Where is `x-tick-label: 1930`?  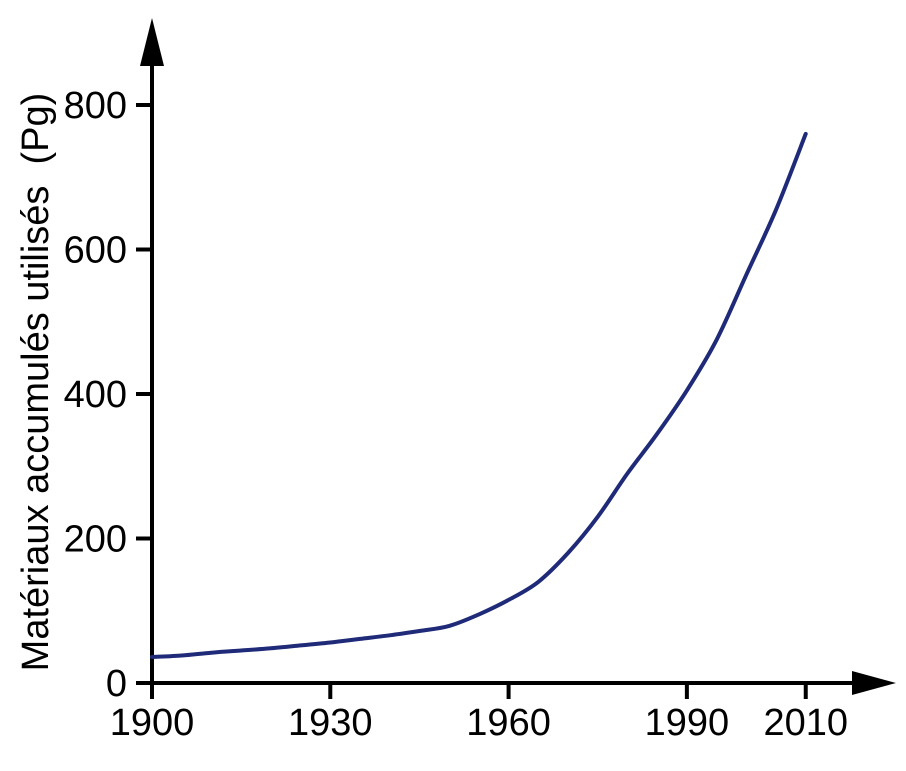 x-tick-label: 1930 is located at coordinates (330, 723).